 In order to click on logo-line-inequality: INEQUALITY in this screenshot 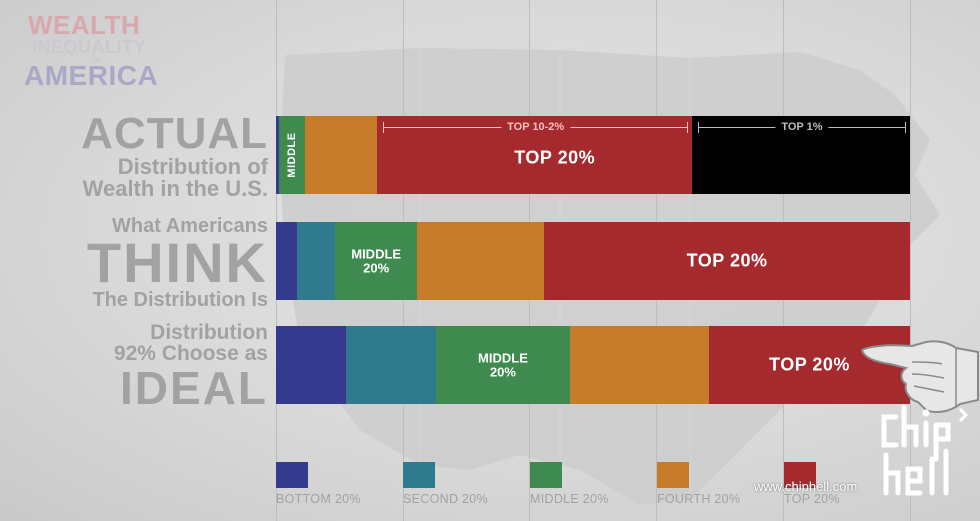, I will do `click(89, 47)`.